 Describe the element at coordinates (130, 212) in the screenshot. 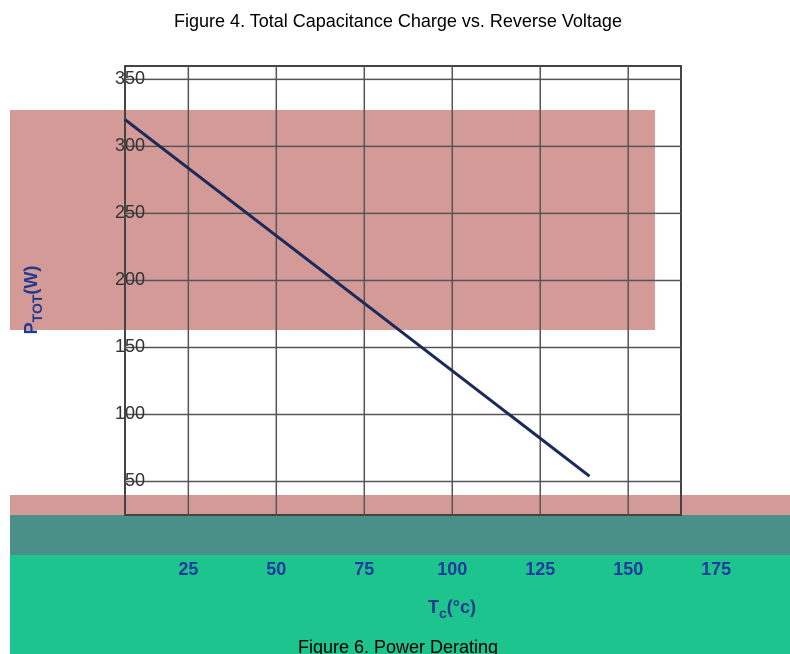

I see `y-tick-label: 250` at that location.